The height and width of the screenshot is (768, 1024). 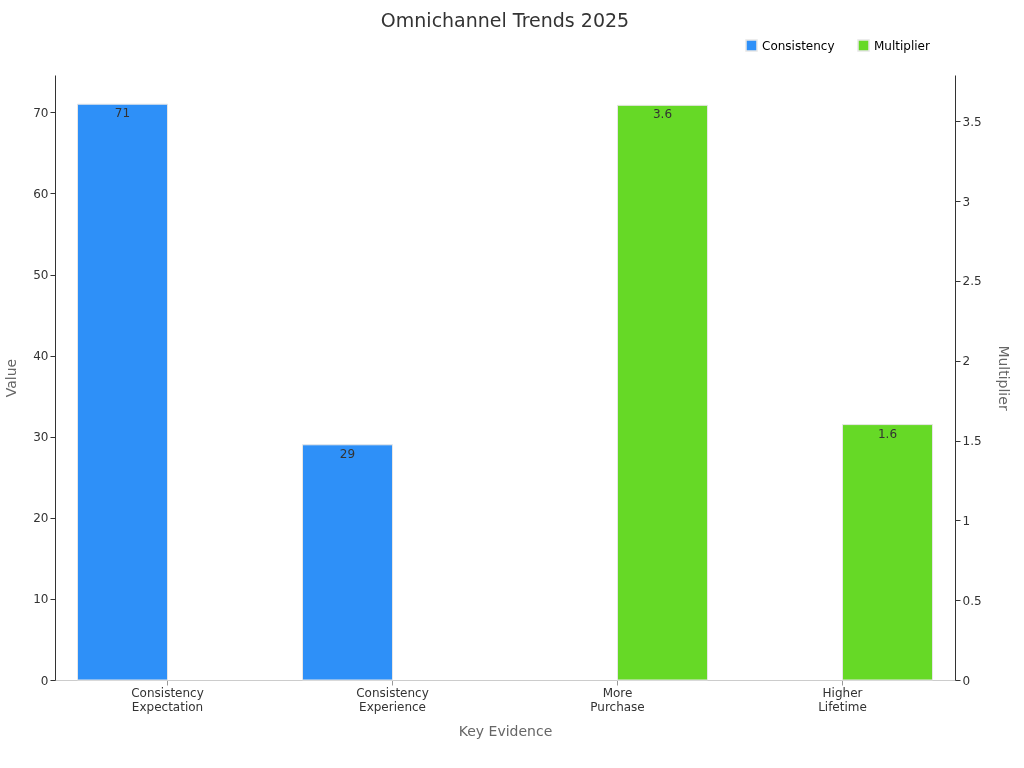 What do you see at coordinates (972, 121) in the screenshot?
I see `y2-tick-label: 3.5` at bounding box center [972, 121].